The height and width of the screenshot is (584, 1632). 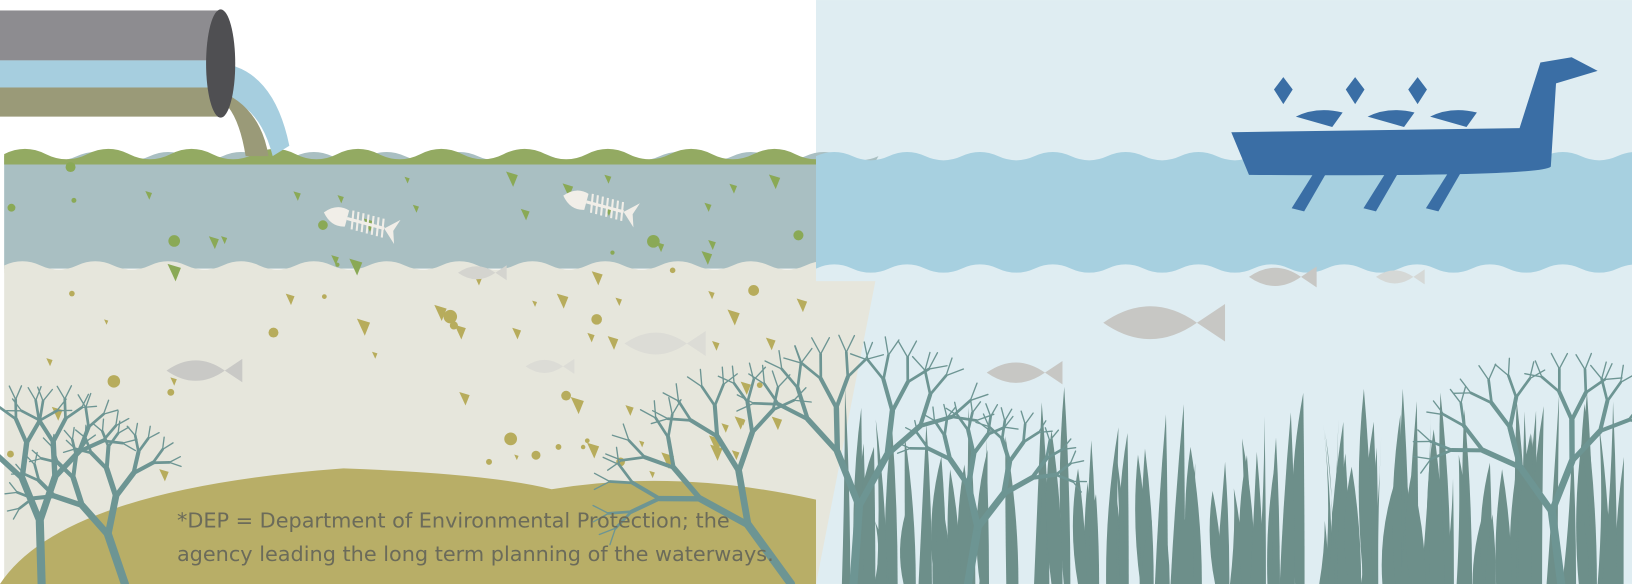 What do you see at coordinates (441, 210) in the screenshot?
I see `polluted-water` at bounding box center [441, 210].